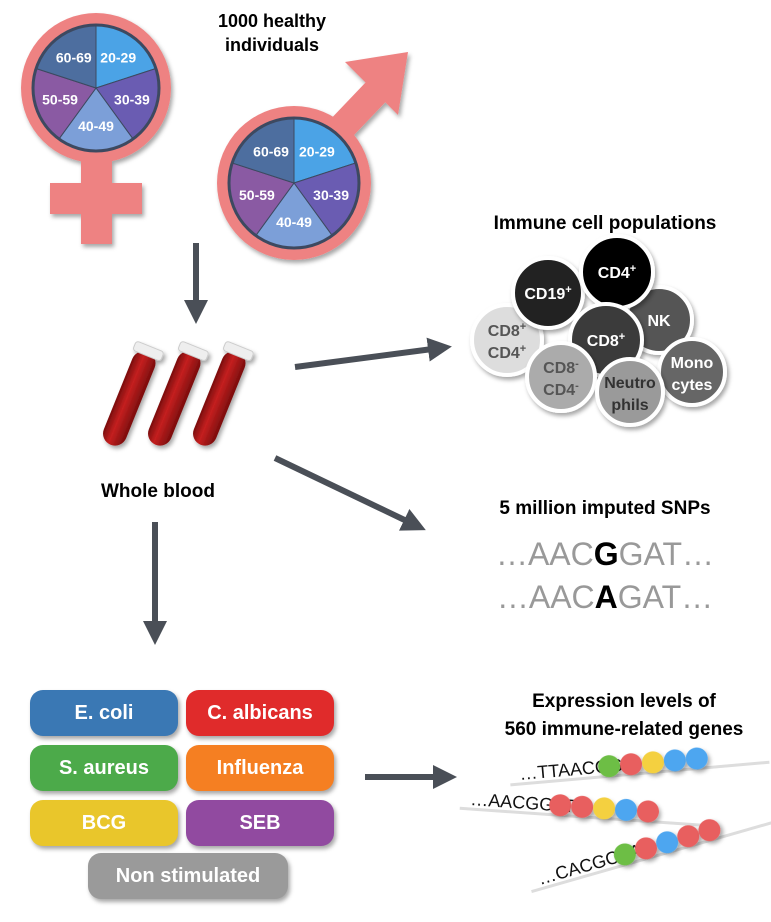  What do you see at coordinates (104, 823) in the screenshot?
I see `stimulus-bcg: BCG` at bounding box center [104, 823].